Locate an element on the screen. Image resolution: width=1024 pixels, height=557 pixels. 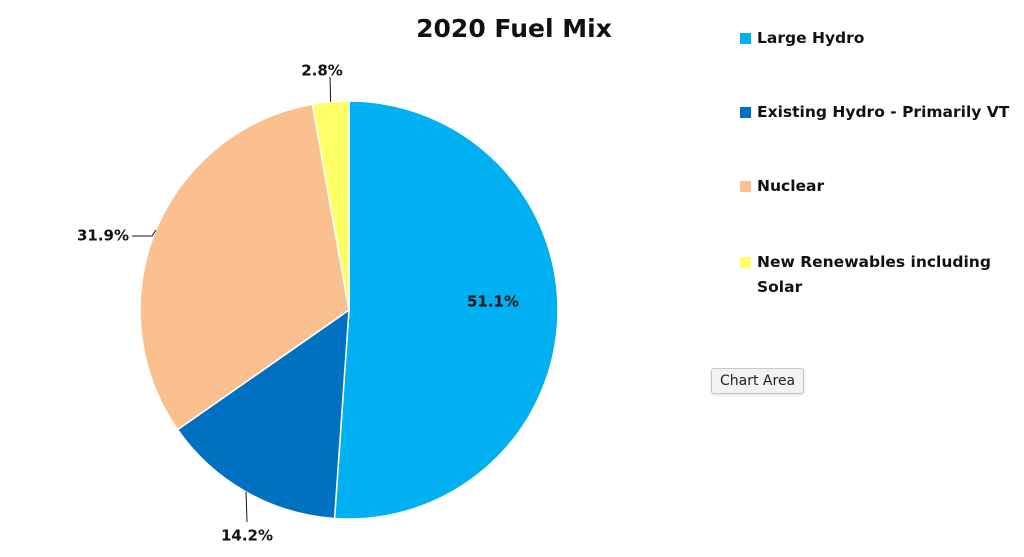
legend-label-3: Nuclear is located at coordinates (791, 186).